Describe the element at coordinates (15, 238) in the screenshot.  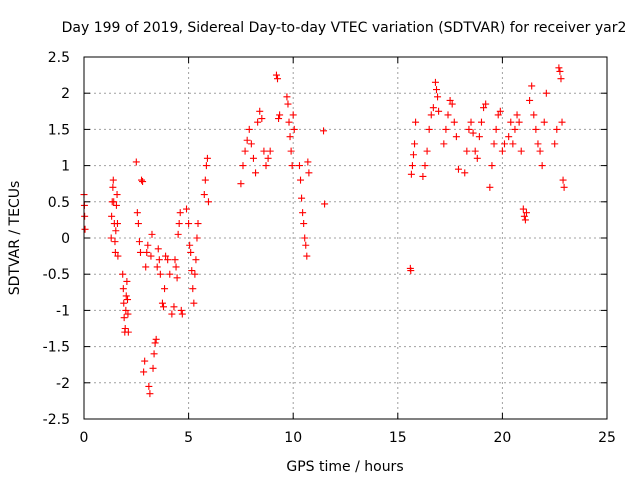
I see `y-axis-label: SDTVAR / TECUs` at that location.